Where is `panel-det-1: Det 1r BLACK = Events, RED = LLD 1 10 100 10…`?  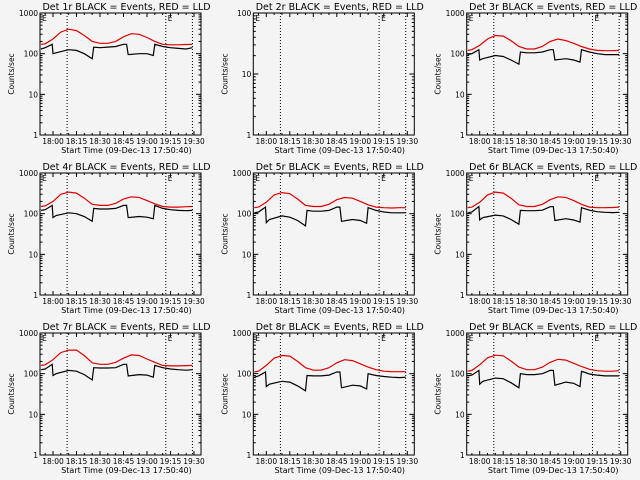 panel-det-1: Det 1r BLACK = Events, RED = LLD 1 10 100 10… is located at coordinates (109, 78).